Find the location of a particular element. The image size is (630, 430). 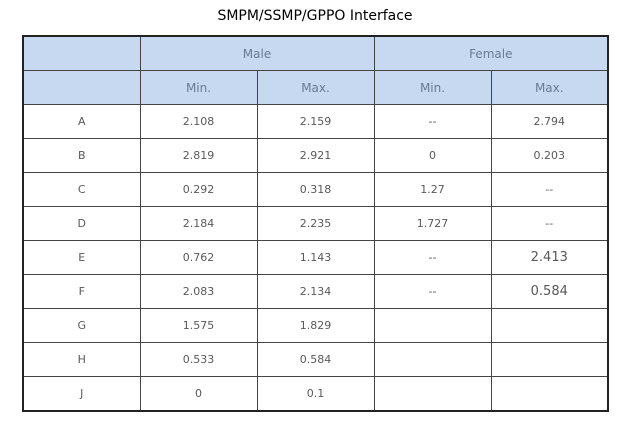

row-label: E is located at coordinates (81, 257).